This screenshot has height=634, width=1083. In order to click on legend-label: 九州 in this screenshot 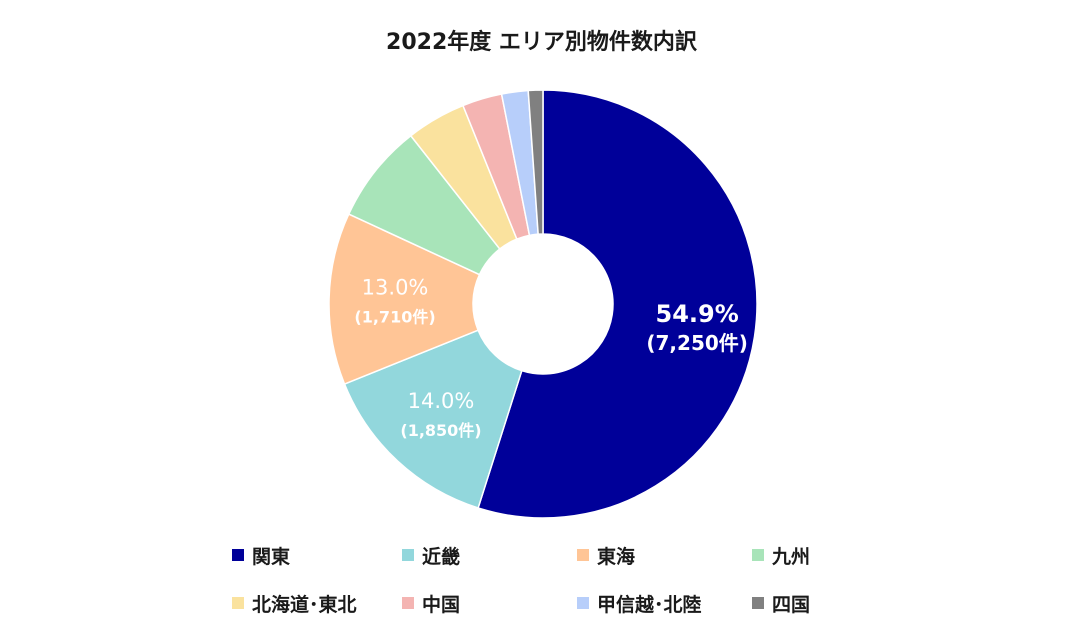, I will do `click(791, 556)`.